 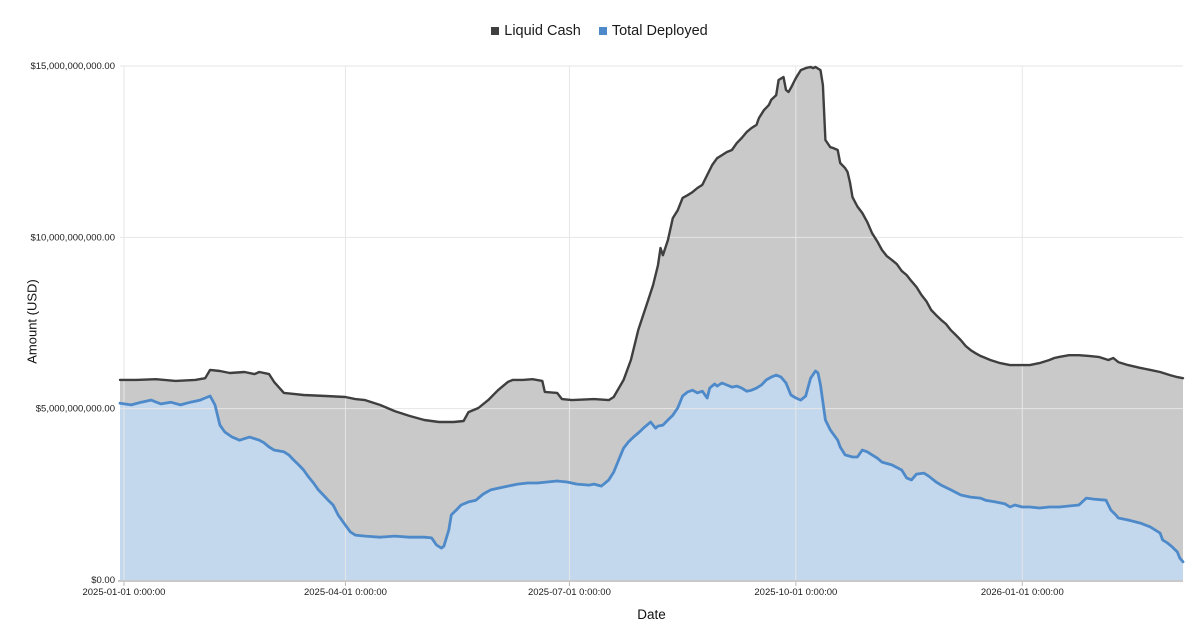 I want to click on x-tick-label: 2025-10-01 0:00:00, so click(x=795, y=592).